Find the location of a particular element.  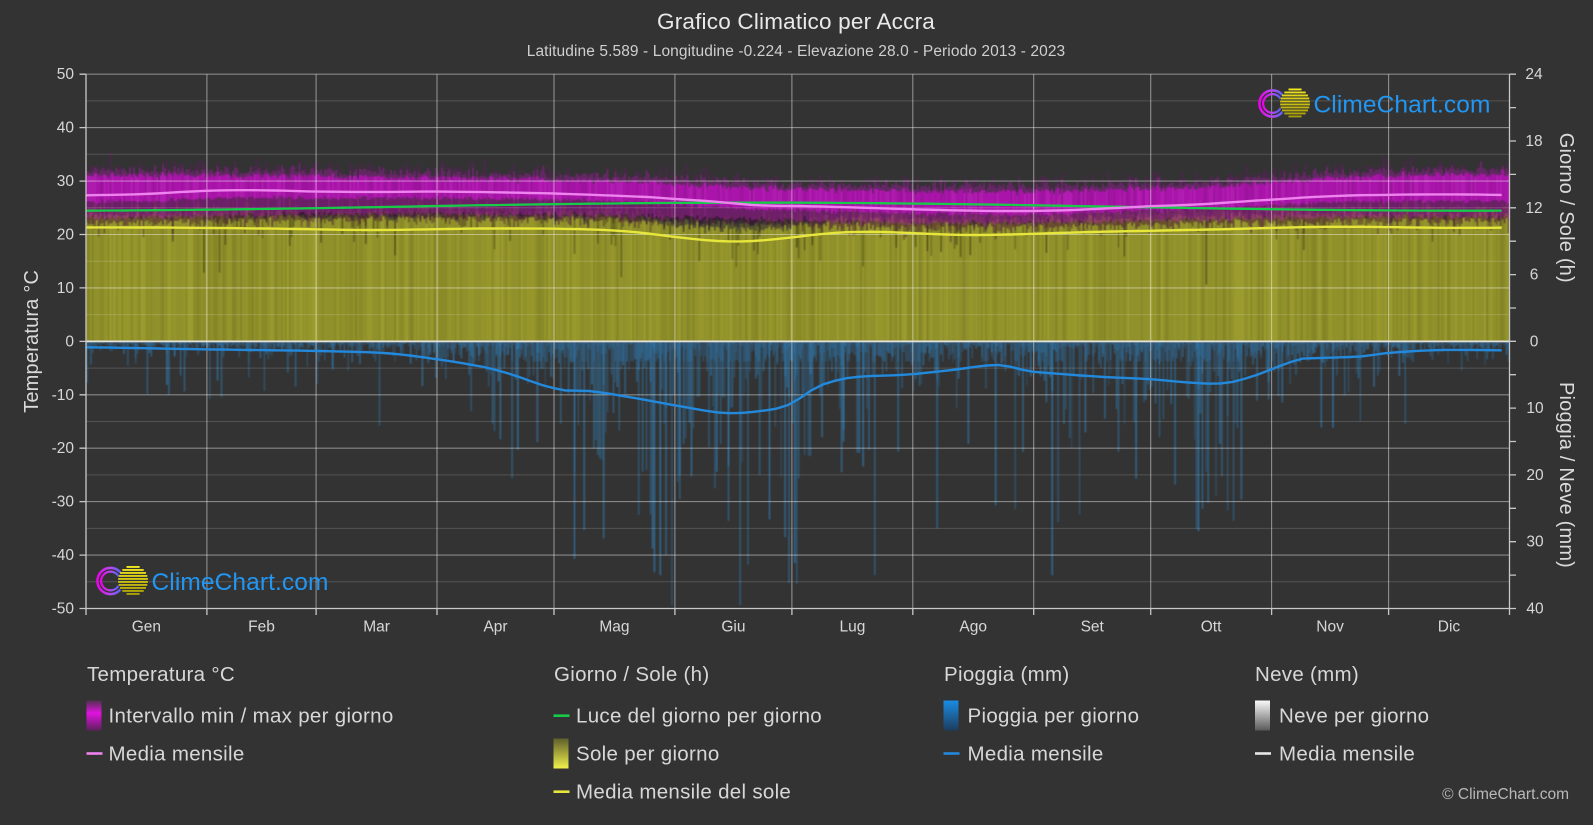

svg-text: Lug is located at coordinates (852, 627).